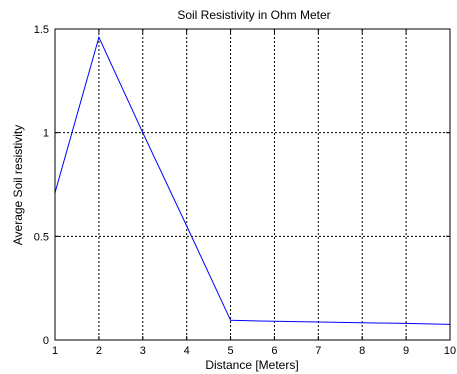 This screenshot has width=457, height=374. What do you see at coordinates (41, 237) in the screenshot?
I see `y-tick-label: 0.5` at bounding box center [41, 237].